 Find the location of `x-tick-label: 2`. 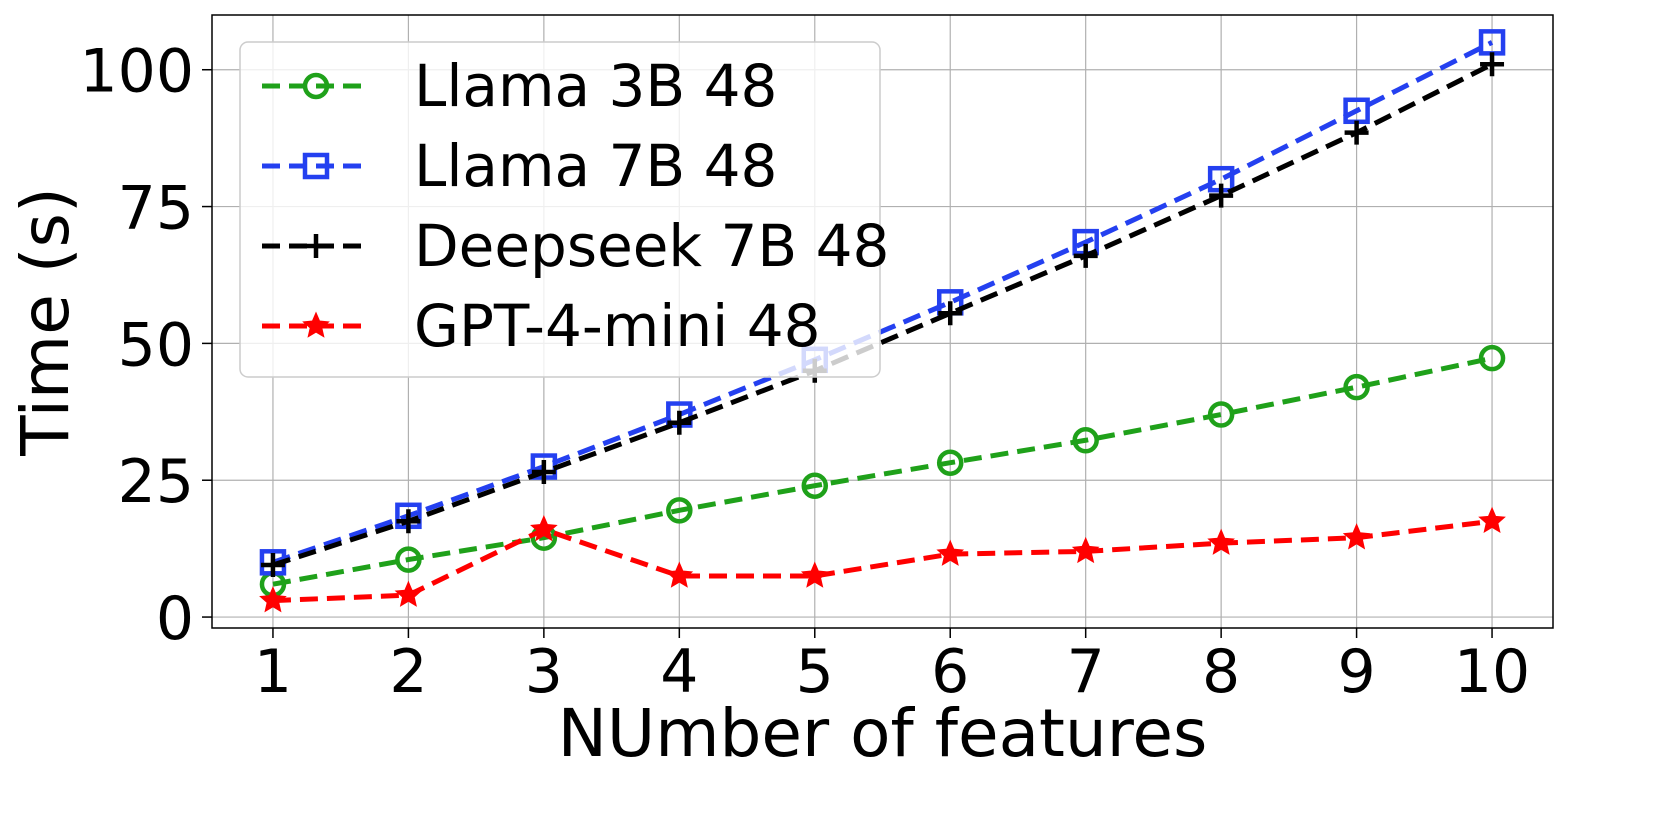

x-tick-label: 2 is located at coordinates (408, 672).